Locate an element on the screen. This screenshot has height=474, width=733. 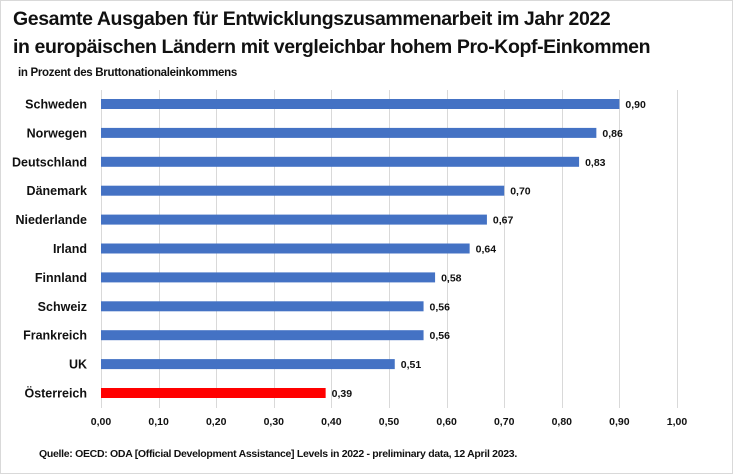
data-label: 0,67 is located at coordinates (503, 221).